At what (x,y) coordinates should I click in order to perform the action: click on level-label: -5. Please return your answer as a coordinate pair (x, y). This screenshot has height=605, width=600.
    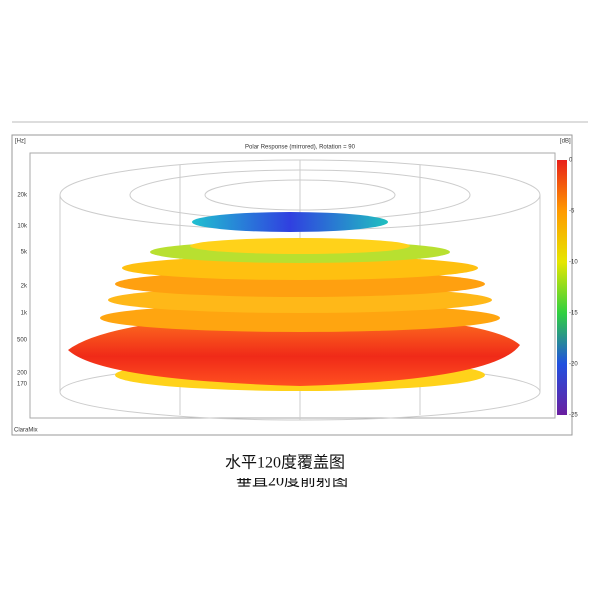
    Looking at the image, I should click on (572, 212).